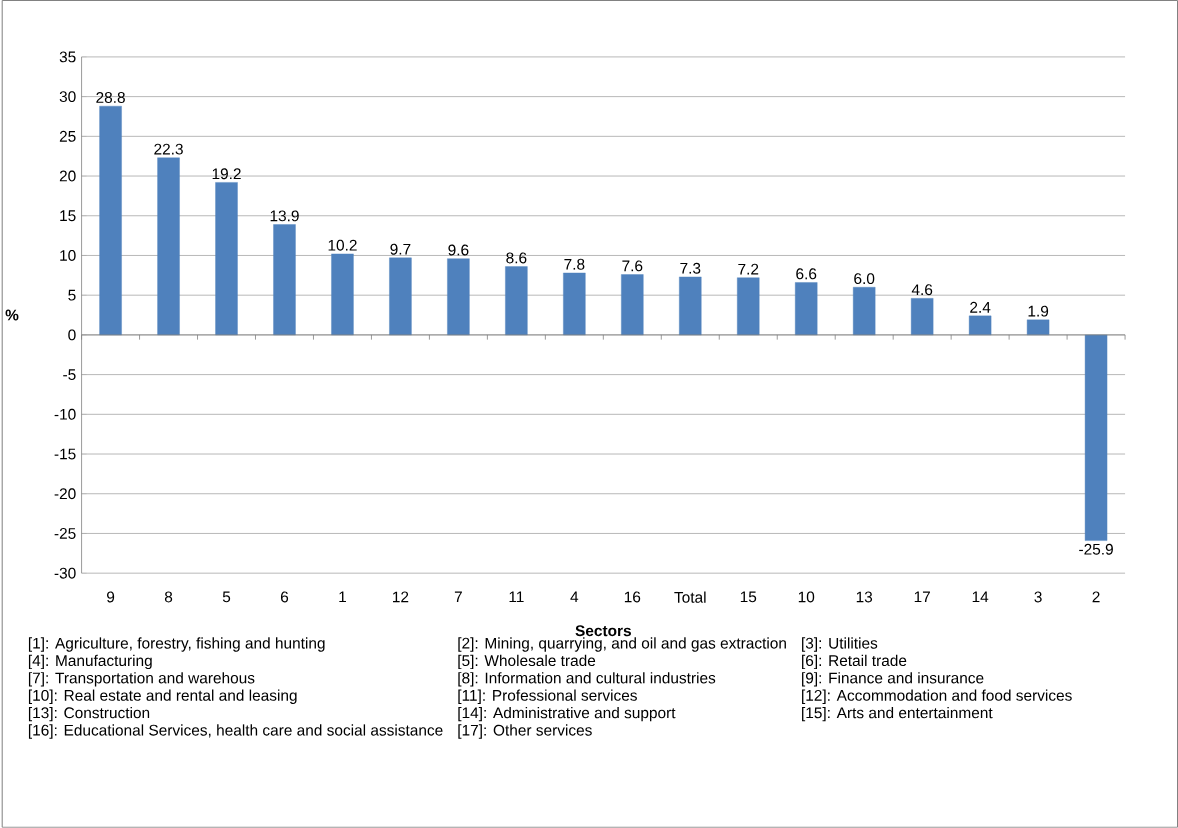 Image resolution: width=1178 pixels, height=828 pixels. I want to click on x-tick-label: 8, so click(168, 597).